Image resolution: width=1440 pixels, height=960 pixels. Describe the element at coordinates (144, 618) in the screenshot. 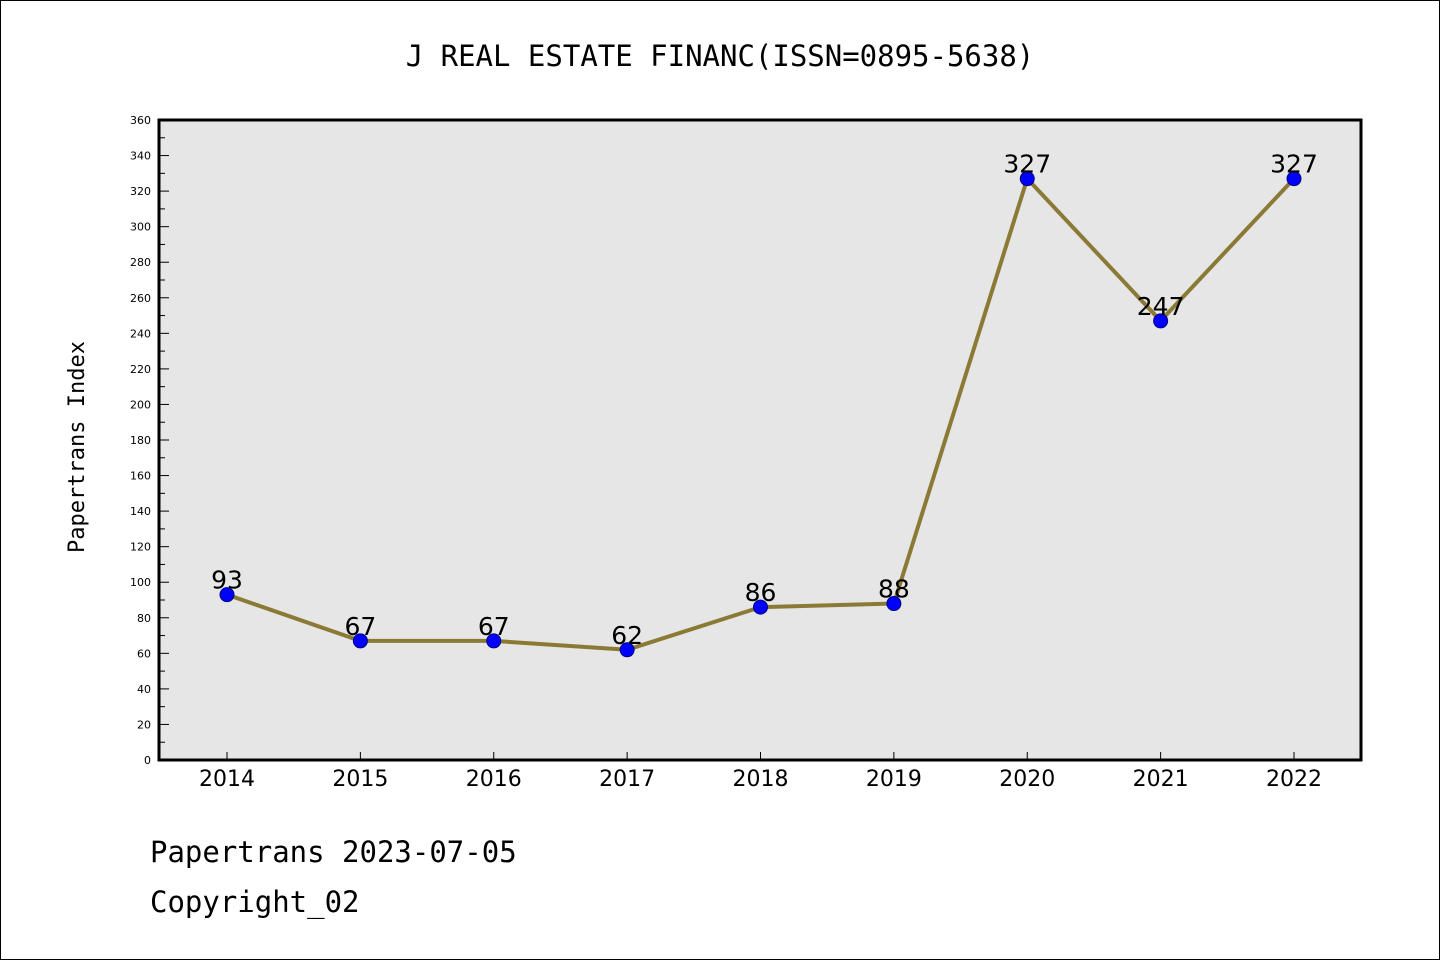

I see `y-tick-label: 80` at that location.